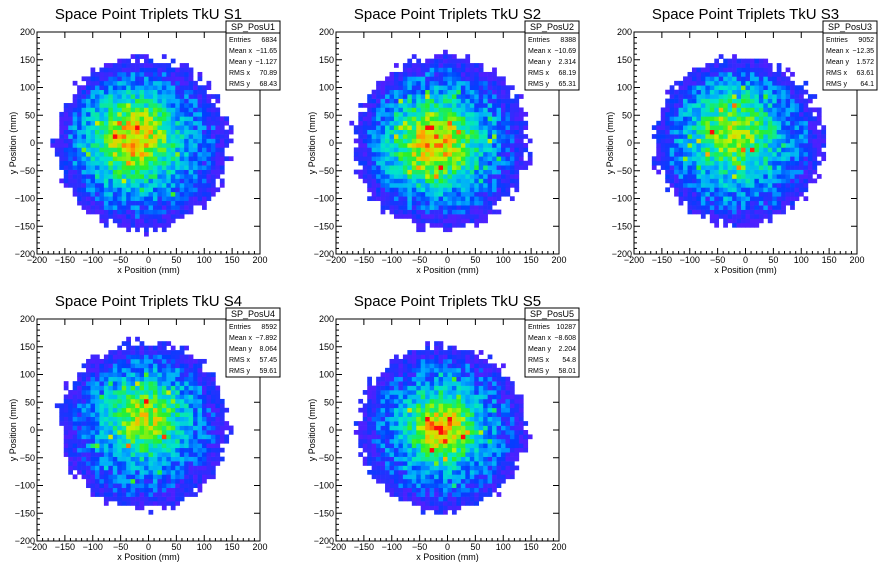  I want to click on x-tick-label: 150, so click(232, 260).